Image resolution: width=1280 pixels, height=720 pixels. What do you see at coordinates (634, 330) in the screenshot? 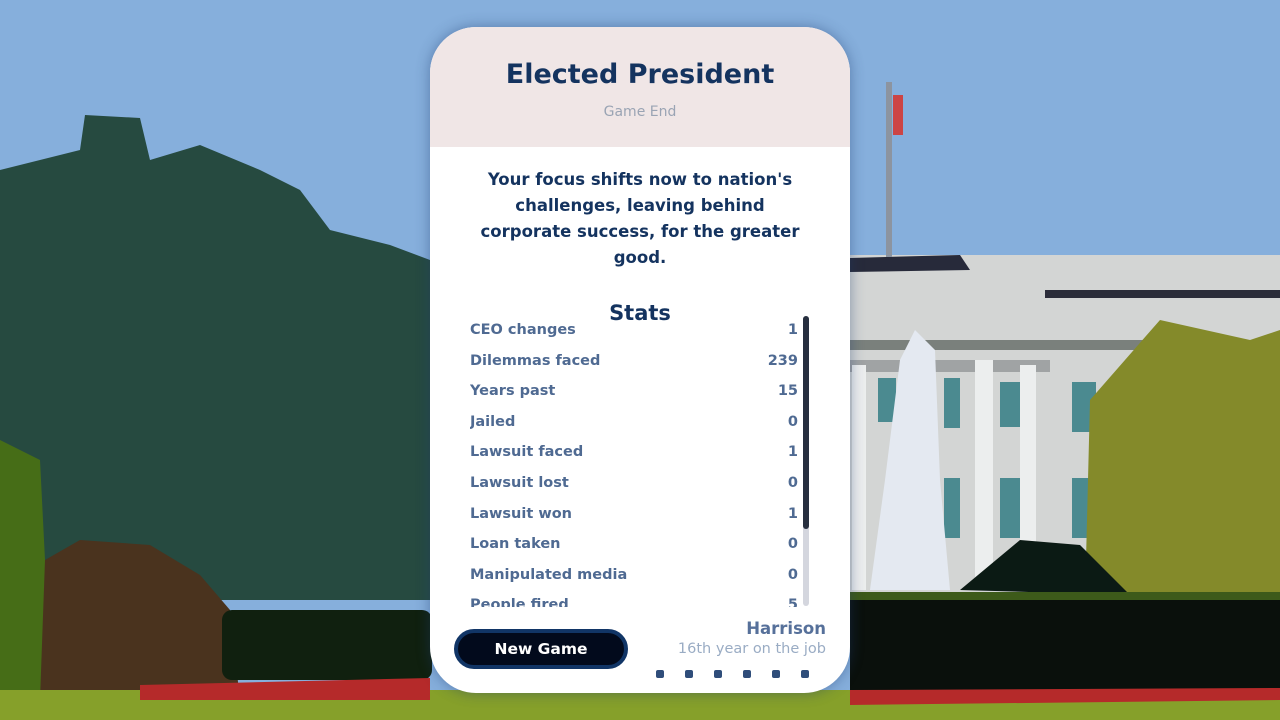
I see `stat-row: CEO changes 1` at bounding box center [634, 330].